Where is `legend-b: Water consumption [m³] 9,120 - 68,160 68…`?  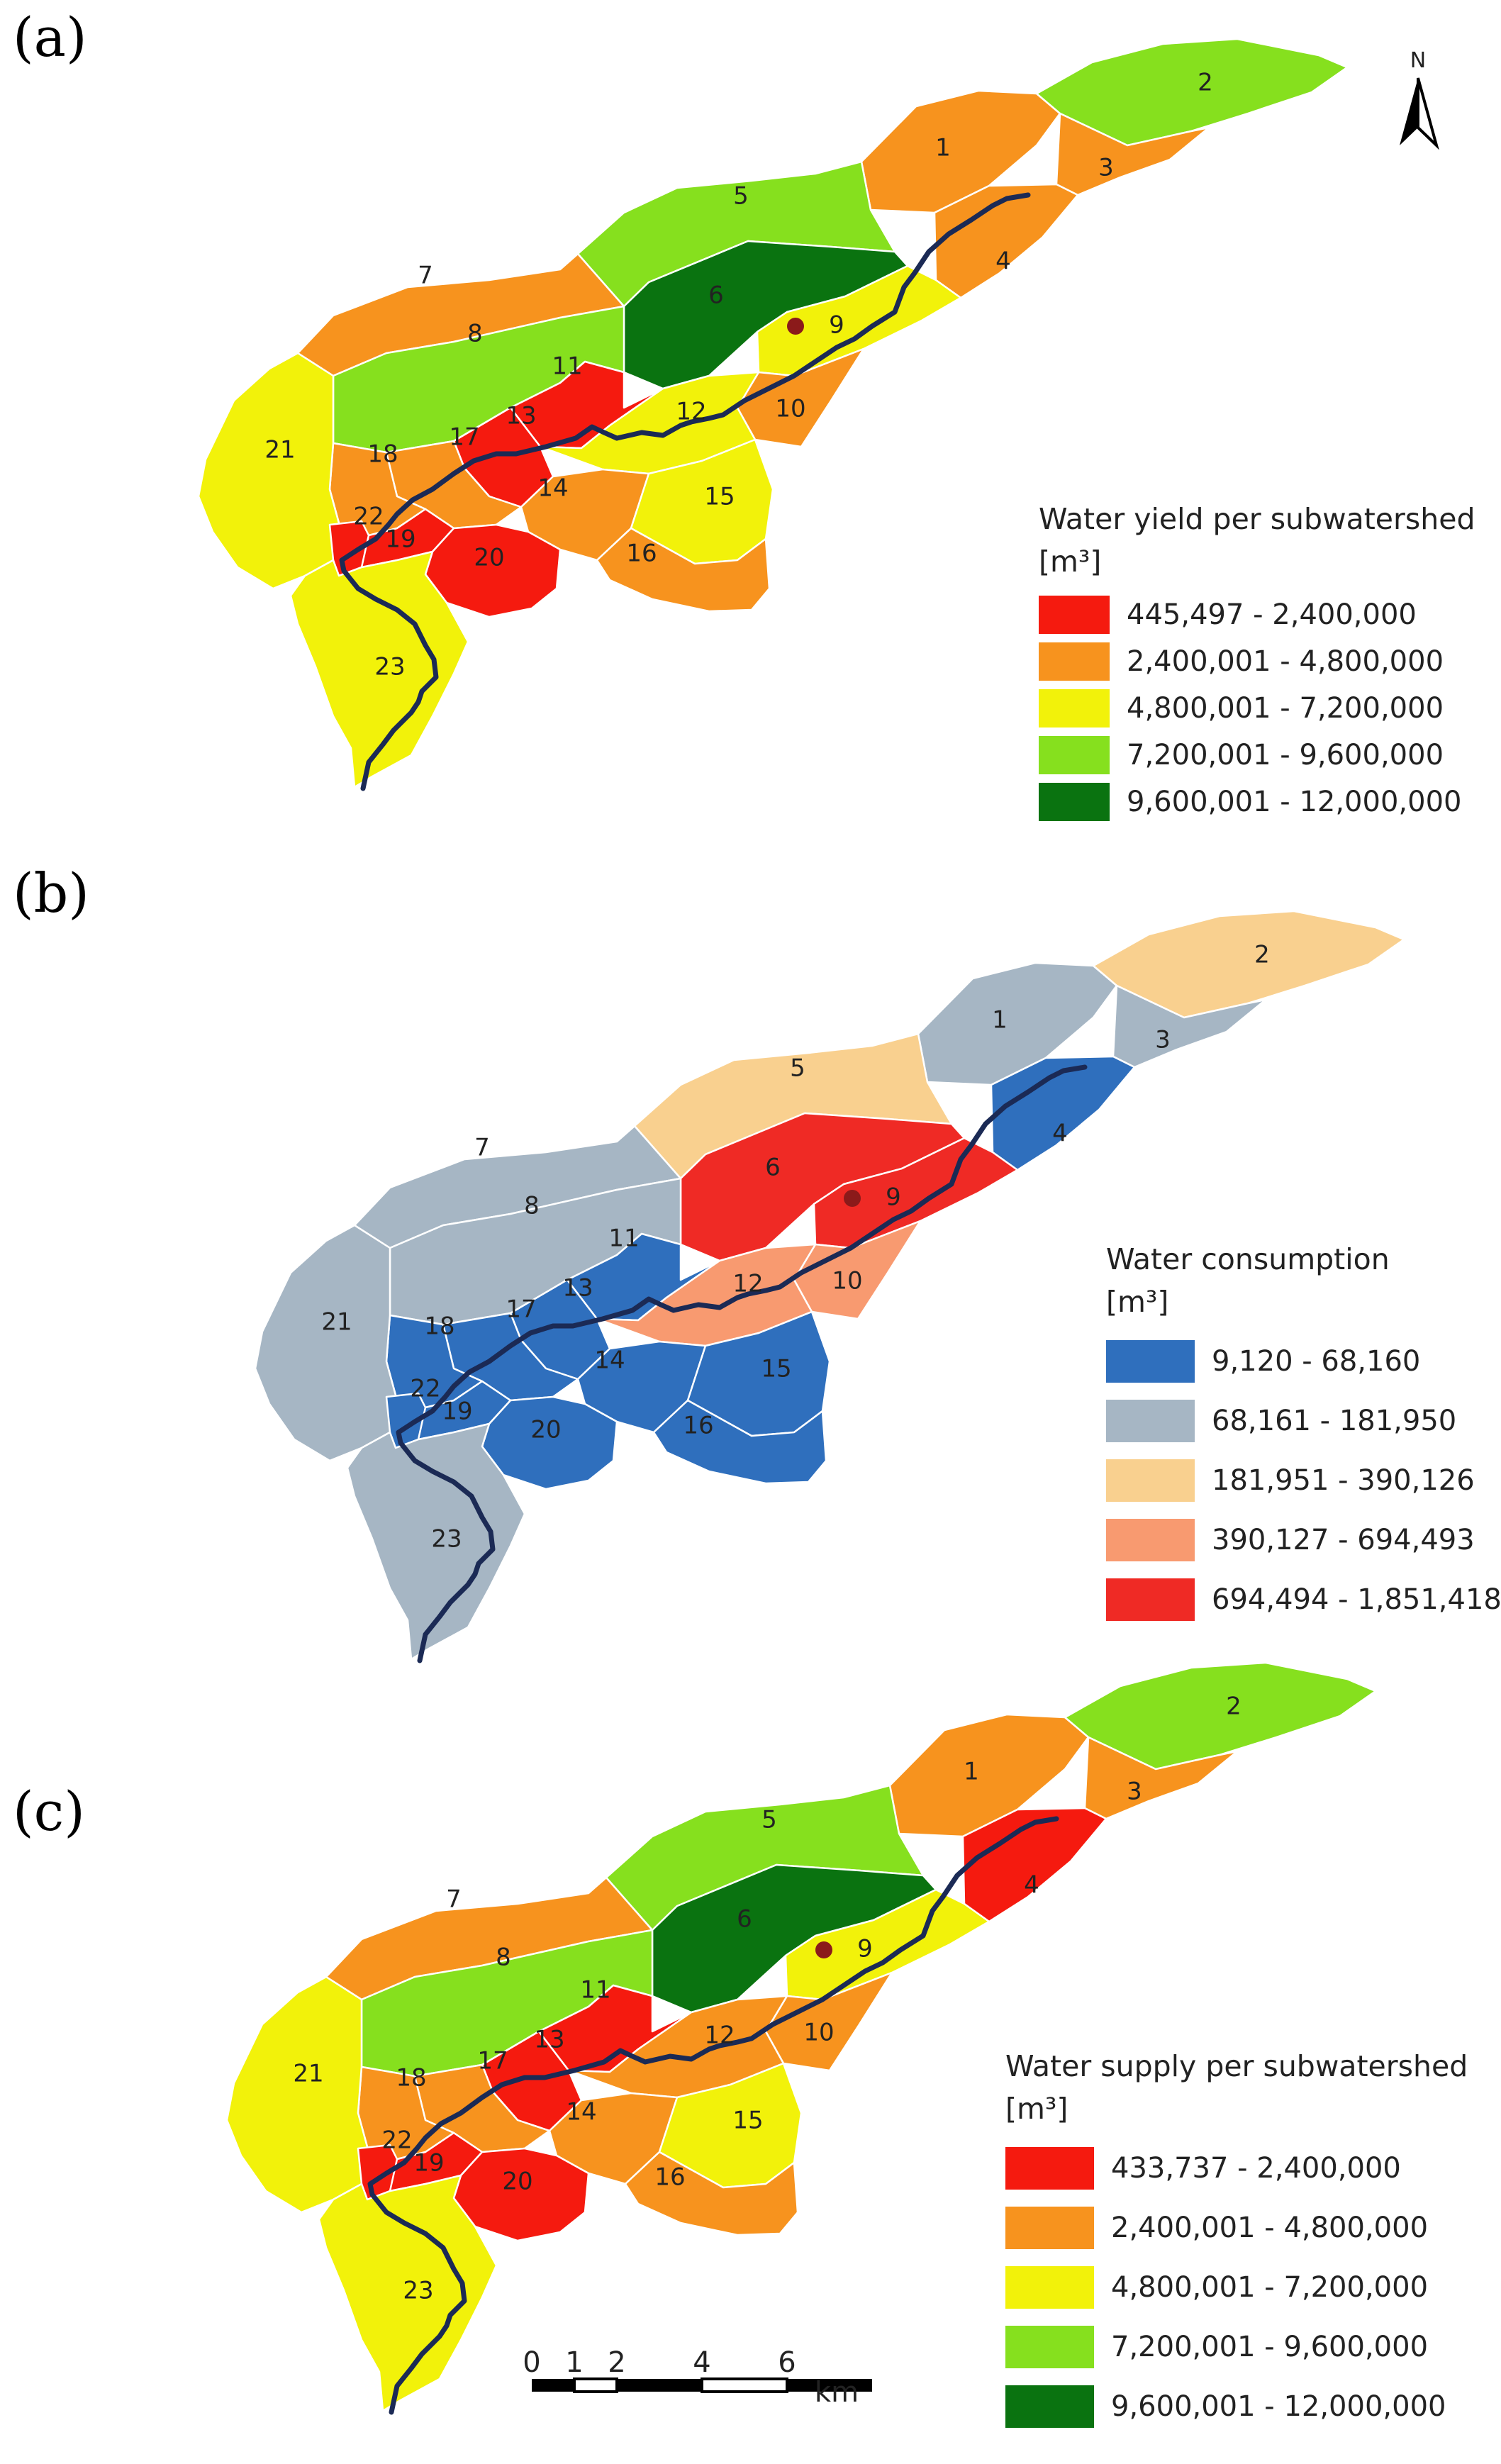
legend-b: Water consumption [m³] 9,120 - 68,160 68… is located at coordinates (1303, 1435).